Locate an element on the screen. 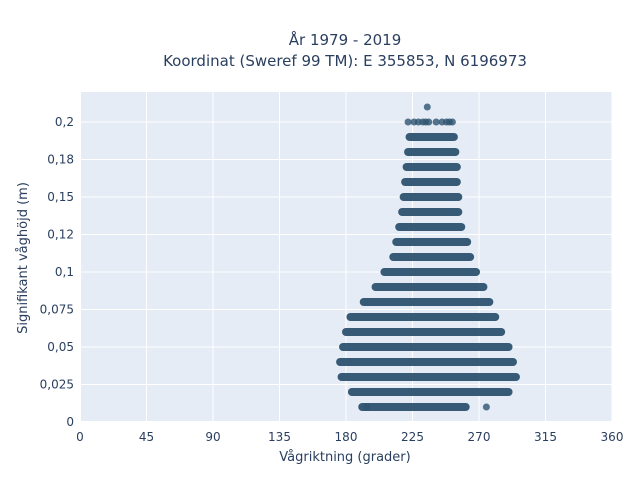  x-axis-title: Vågriktning (grader) is located at coordinates (344, 457).